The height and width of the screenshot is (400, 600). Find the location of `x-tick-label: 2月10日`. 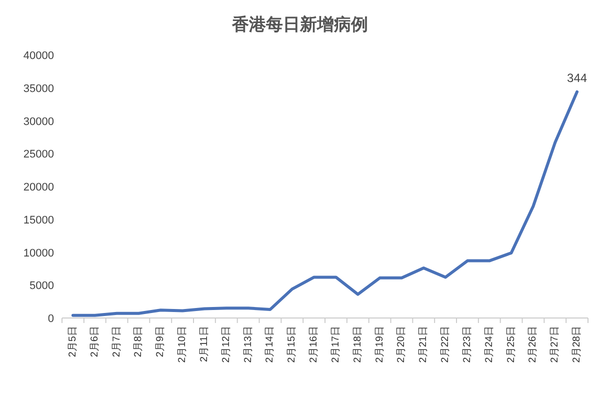

x-tick-label: 2月10日 is located at coordinates (182, 344).